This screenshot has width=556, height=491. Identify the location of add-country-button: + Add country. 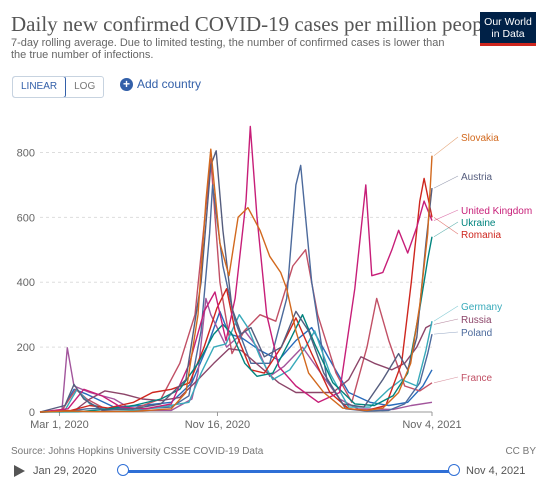
(160, 84).